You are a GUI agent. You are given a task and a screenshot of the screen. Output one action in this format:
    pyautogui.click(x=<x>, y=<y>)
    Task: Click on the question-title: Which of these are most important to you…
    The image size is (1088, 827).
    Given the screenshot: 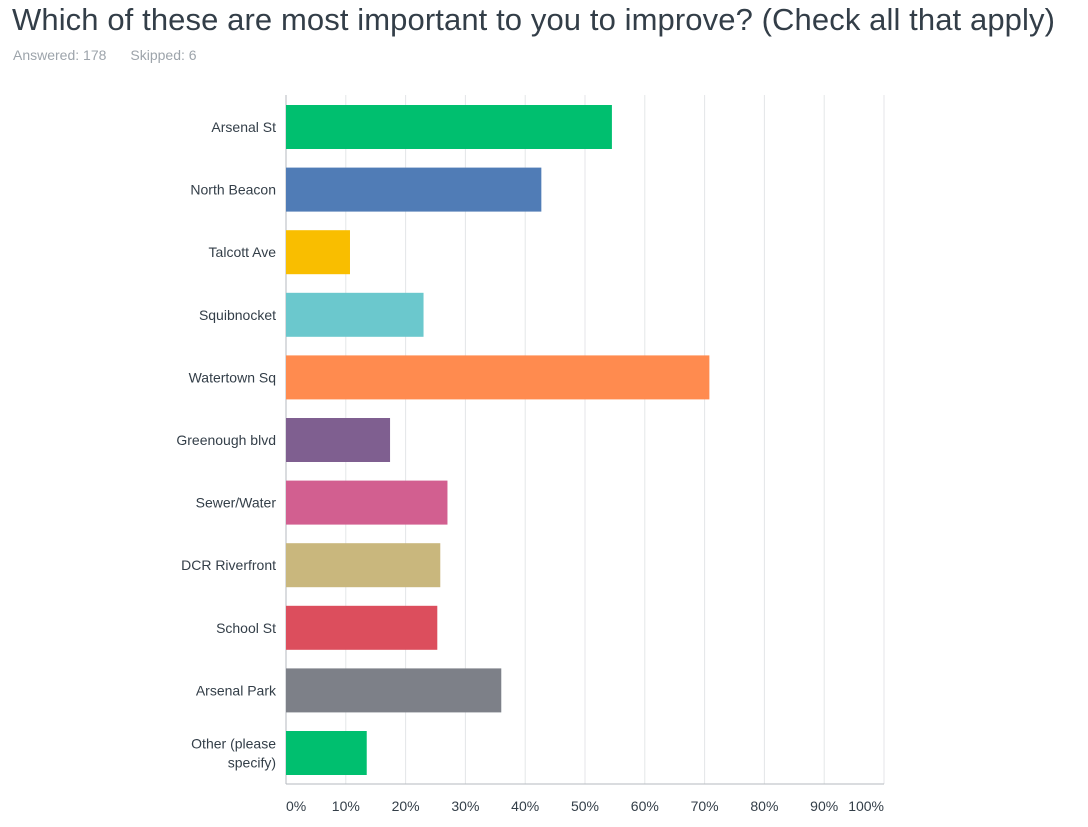 What is the action you would take?
    pyautogui.click(x=534, y=19)
    